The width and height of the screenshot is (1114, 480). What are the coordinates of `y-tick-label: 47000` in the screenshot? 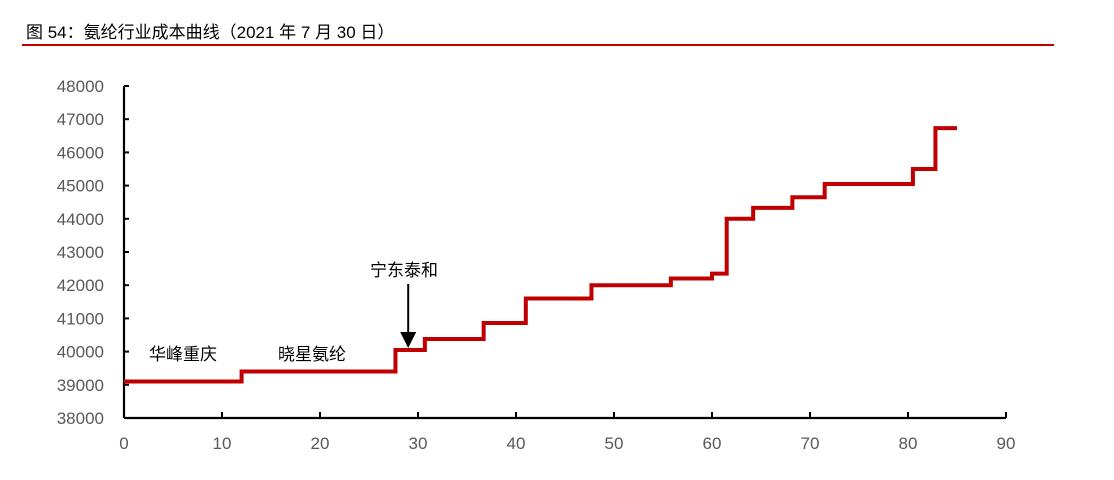 It's located at (80, 119).